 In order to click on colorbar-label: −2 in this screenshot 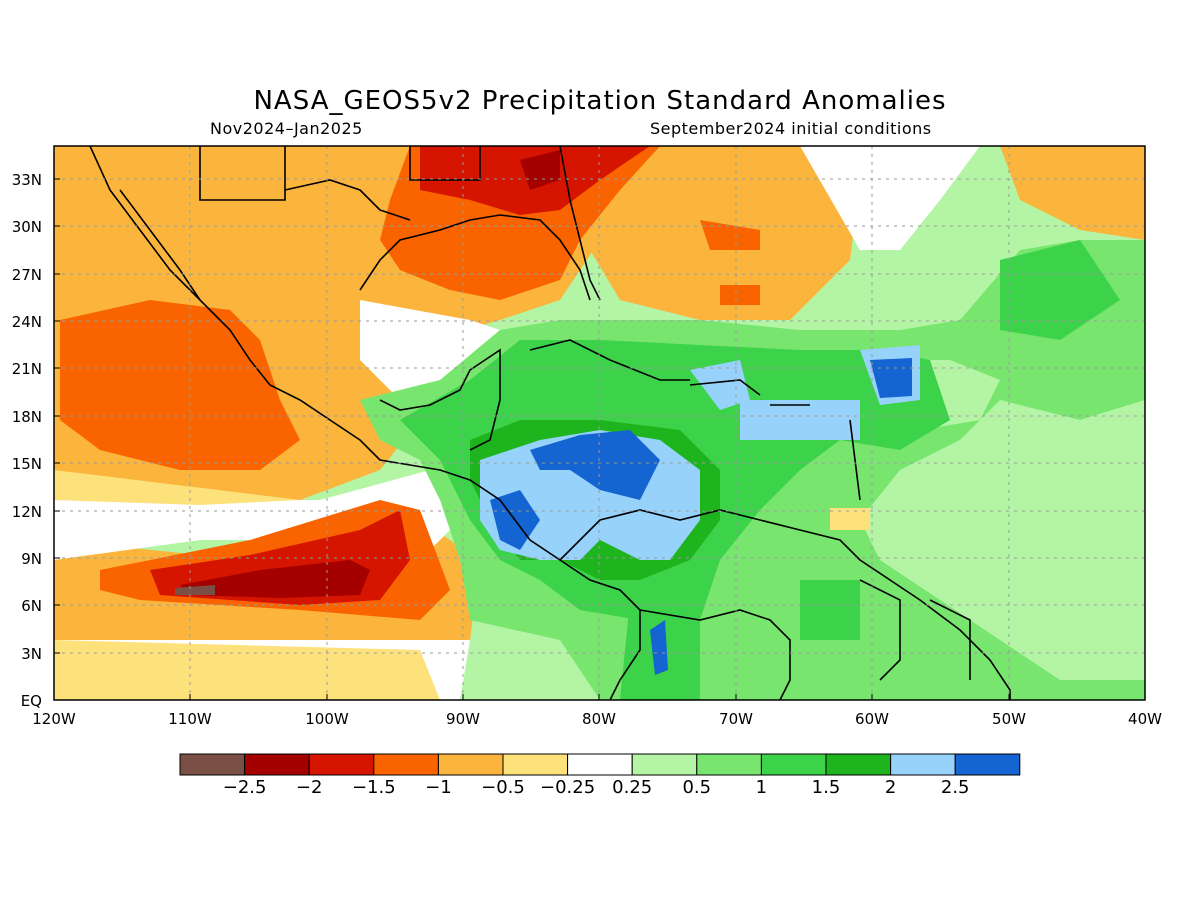, I will do `click(309, 787)`.